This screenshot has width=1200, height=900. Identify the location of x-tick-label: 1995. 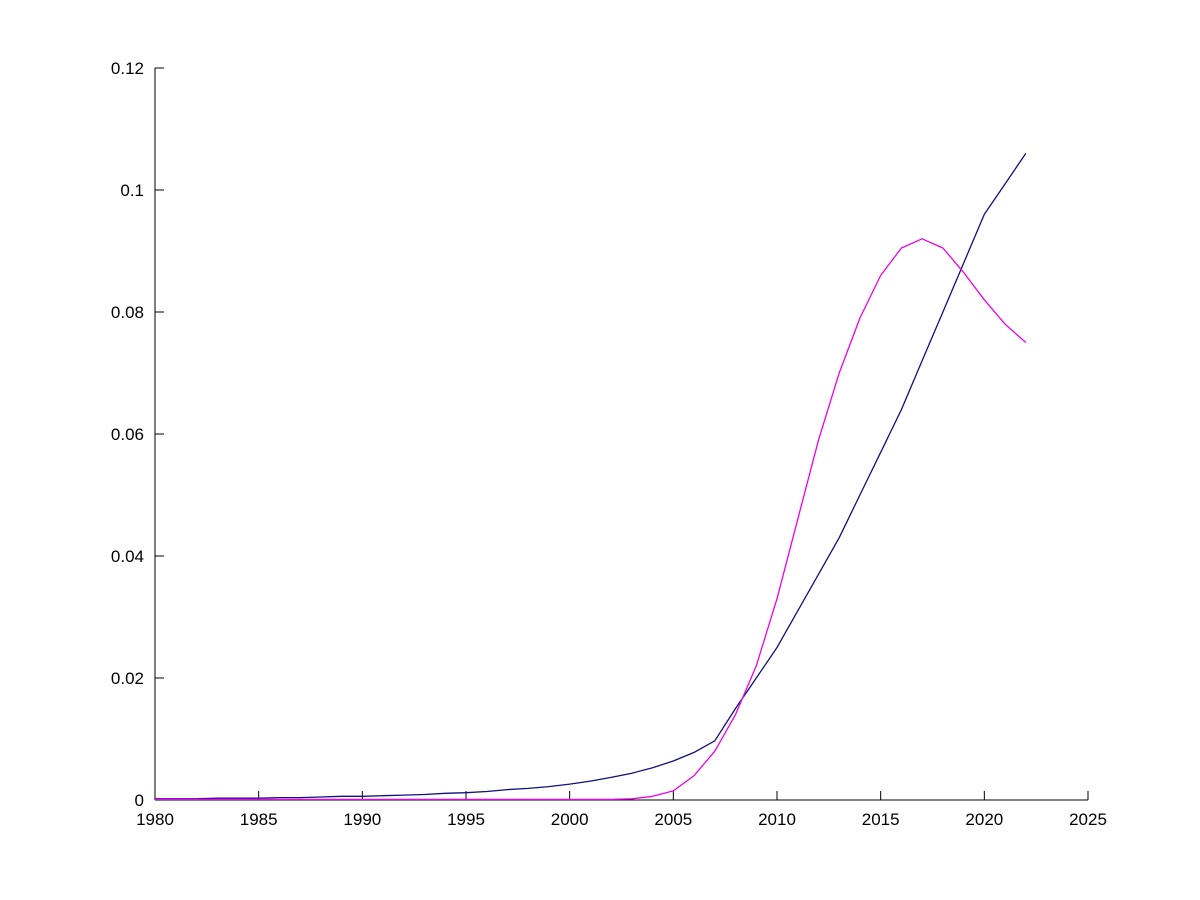
(466, 819).